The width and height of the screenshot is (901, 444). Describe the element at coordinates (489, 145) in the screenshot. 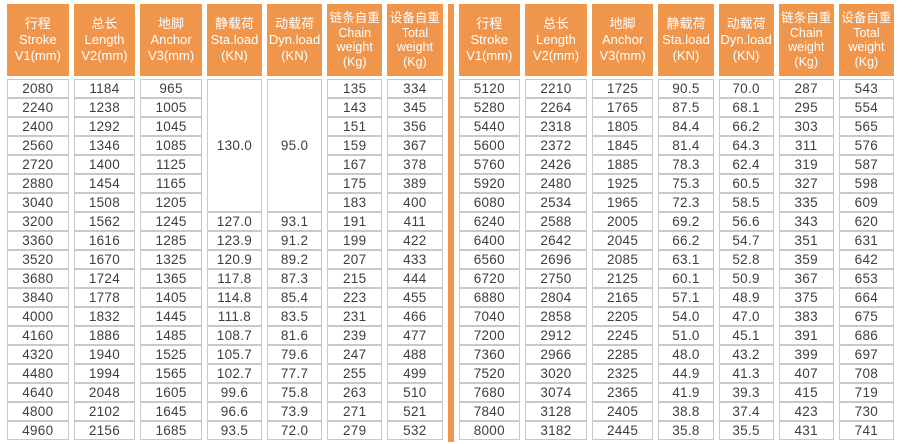

I see `stroke-cell: 5600` at that location.